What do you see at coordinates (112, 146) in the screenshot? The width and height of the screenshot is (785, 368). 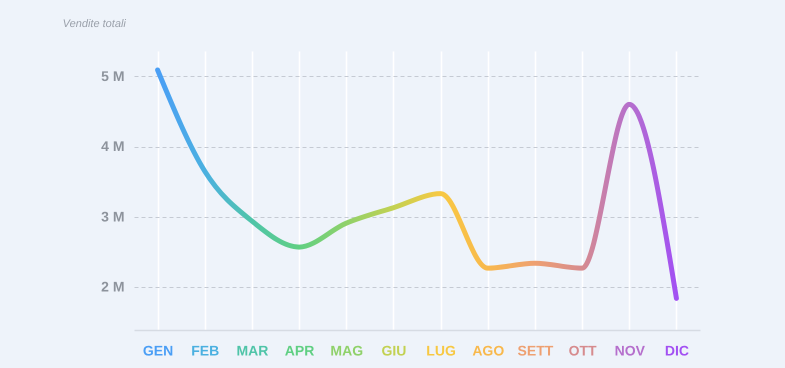 I see `y-tick-label: 4 M` at bounding box center [112, 146].